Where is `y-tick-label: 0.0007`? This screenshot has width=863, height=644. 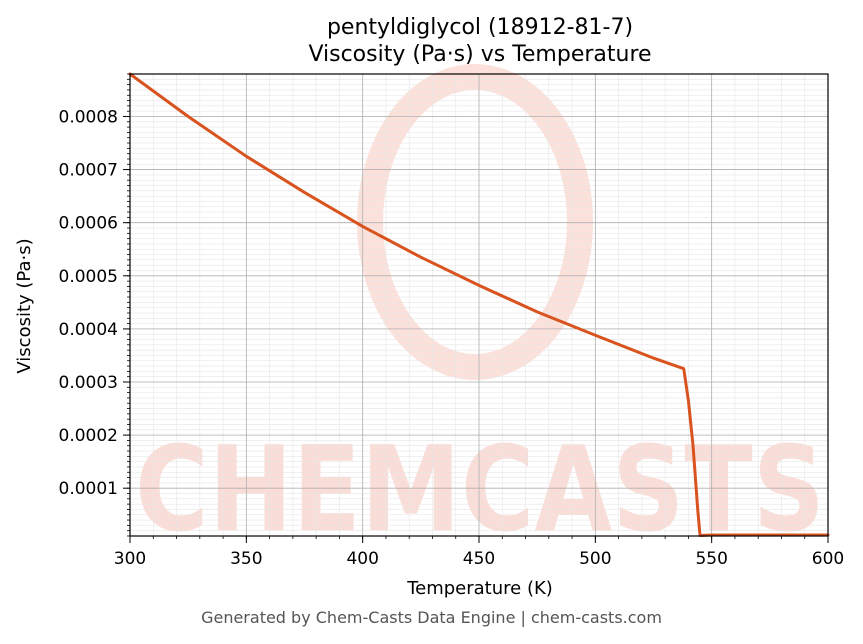 y-tick-label: 0.0007 is located at coordinates (88, 171).